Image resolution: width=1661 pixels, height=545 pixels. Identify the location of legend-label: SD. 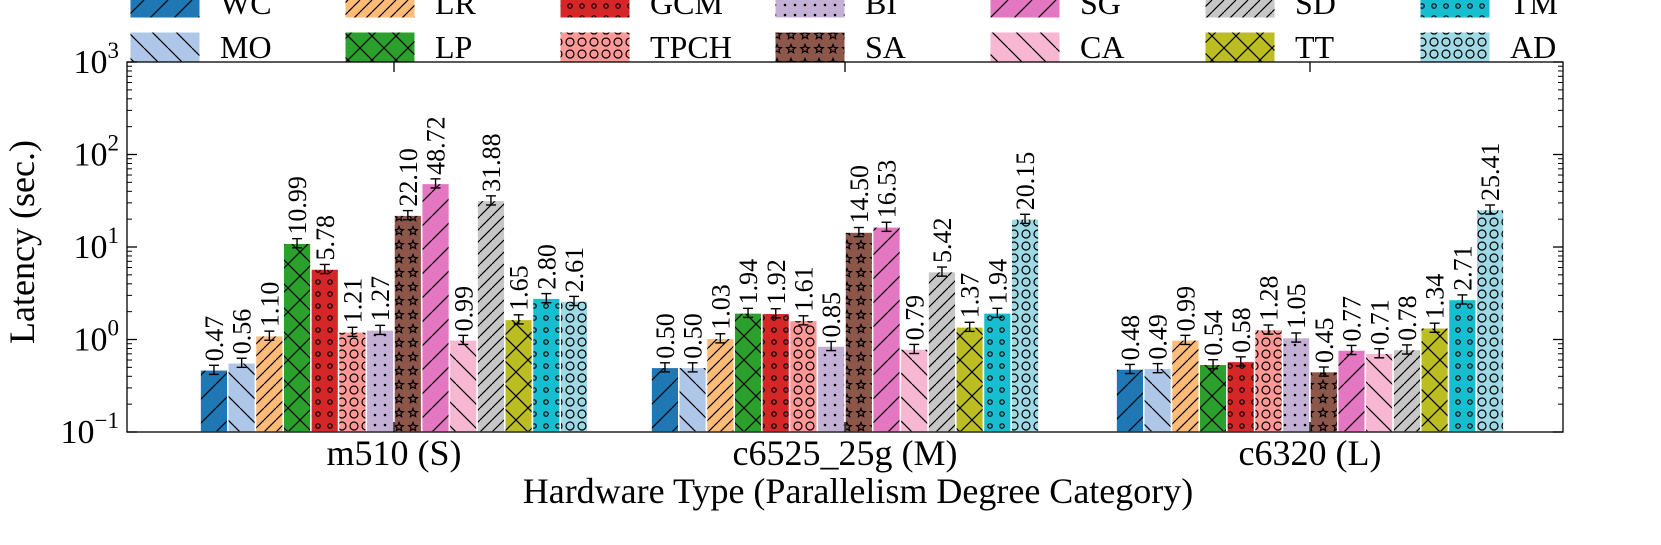
(1315, 10).